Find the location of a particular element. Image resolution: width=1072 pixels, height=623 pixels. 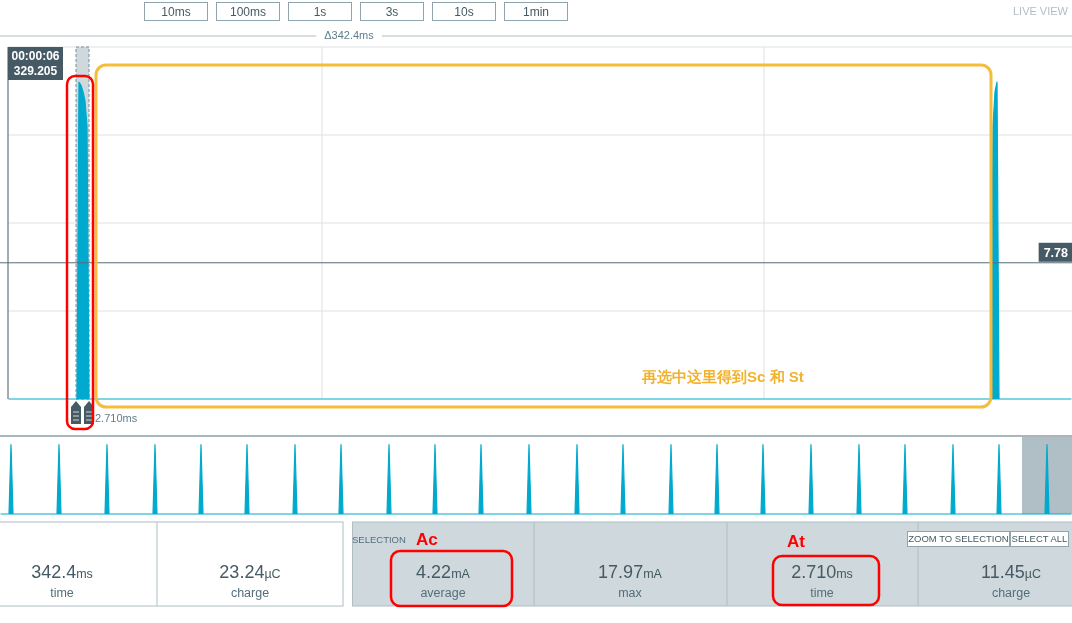

text: 10ms is located at coordinates (176, 11).